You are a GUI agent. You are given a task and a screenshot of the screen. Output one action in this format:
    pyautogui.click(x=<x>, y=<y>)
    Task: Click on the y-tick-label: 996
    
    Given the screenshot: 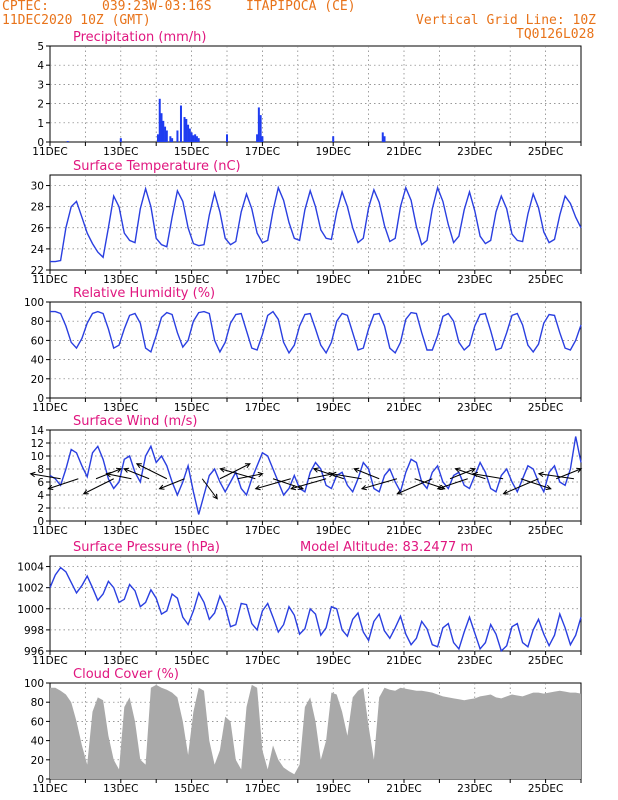 What is the action you would take?
    pyautogui.click(x=34, y=652)
    